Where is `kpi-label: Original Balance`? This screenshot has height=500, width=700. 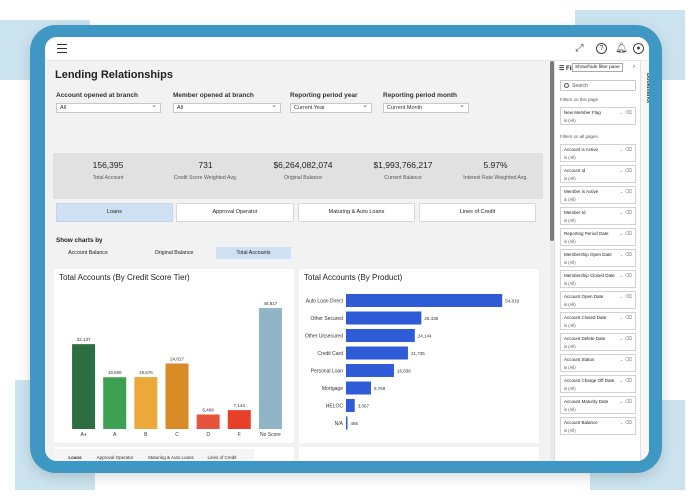
kpi-label: Original Balance is located at coordinates (303, 178).